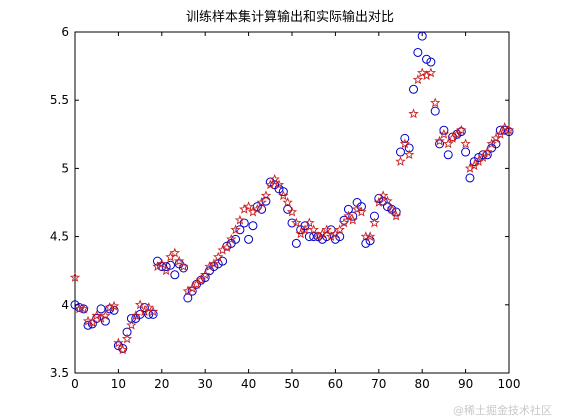  I want to click on y-tick-label: 3.5, so click(59, 373).